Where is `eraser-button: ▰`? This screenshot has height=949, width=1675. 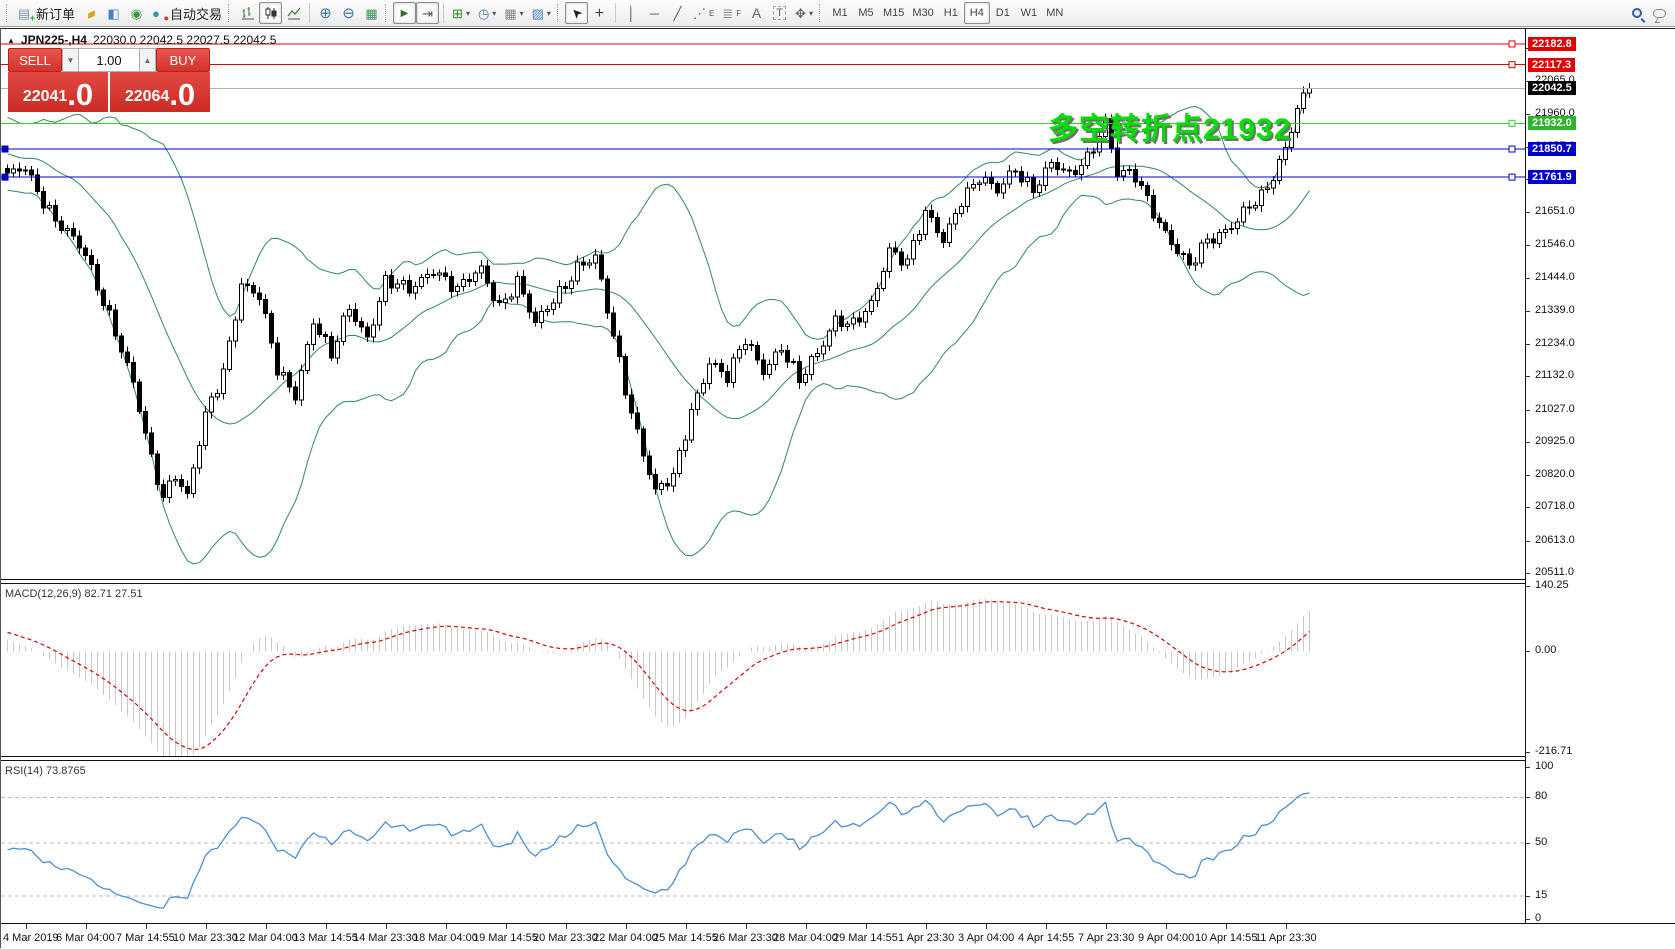 eraser-button: ▰ is located at coordinates (90, 13).